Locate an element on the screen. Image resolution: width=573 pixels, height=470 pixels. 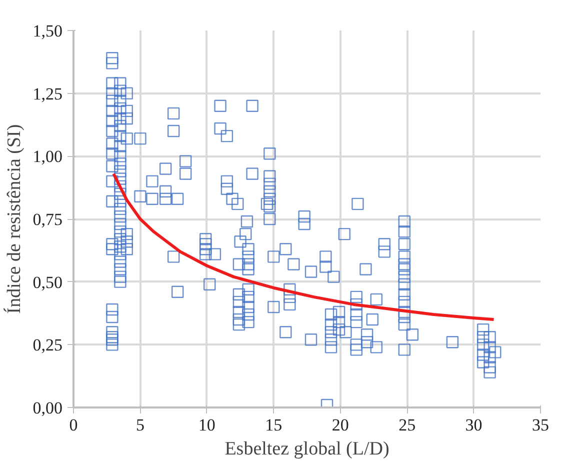
y-tick-label: 0,25 is located at coordinates (47, 345).